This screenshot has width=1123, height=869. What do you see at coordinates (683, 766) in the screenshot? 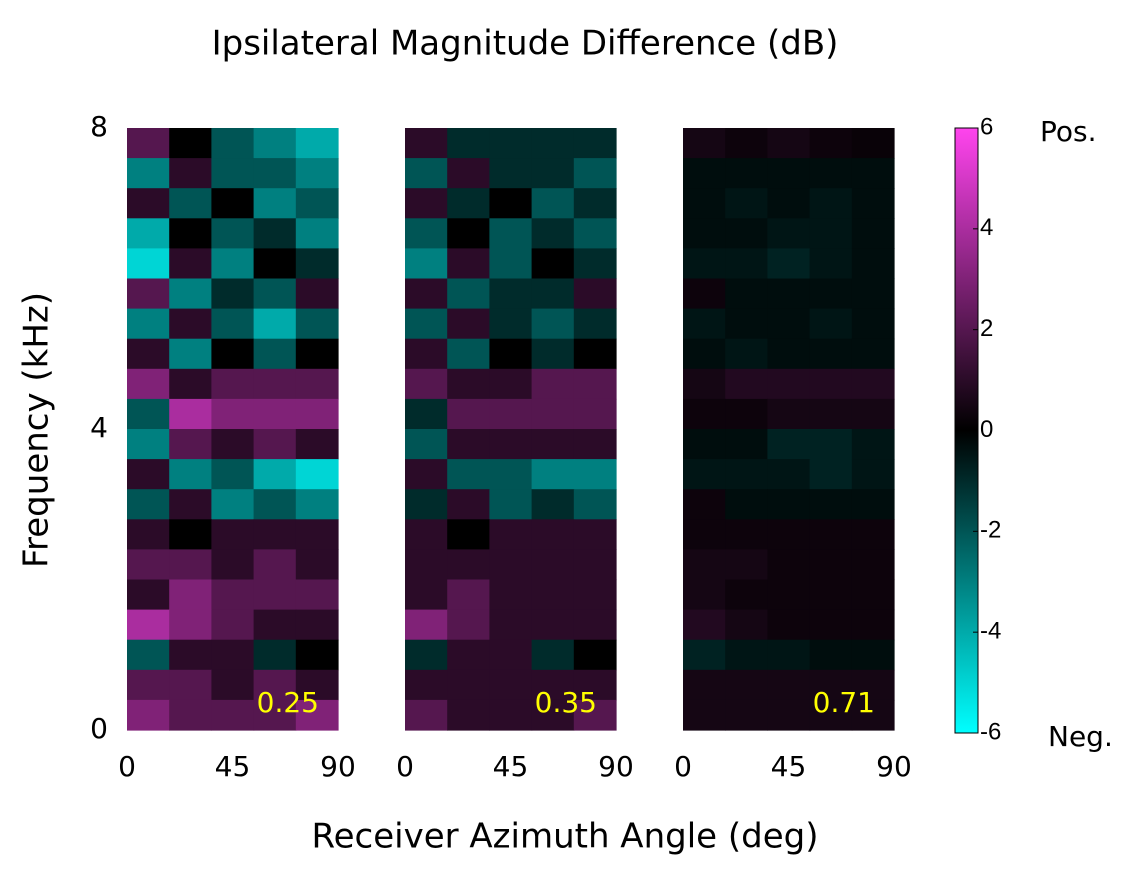
I see `x-tick-label: 0` at bounding box center [683, 766].